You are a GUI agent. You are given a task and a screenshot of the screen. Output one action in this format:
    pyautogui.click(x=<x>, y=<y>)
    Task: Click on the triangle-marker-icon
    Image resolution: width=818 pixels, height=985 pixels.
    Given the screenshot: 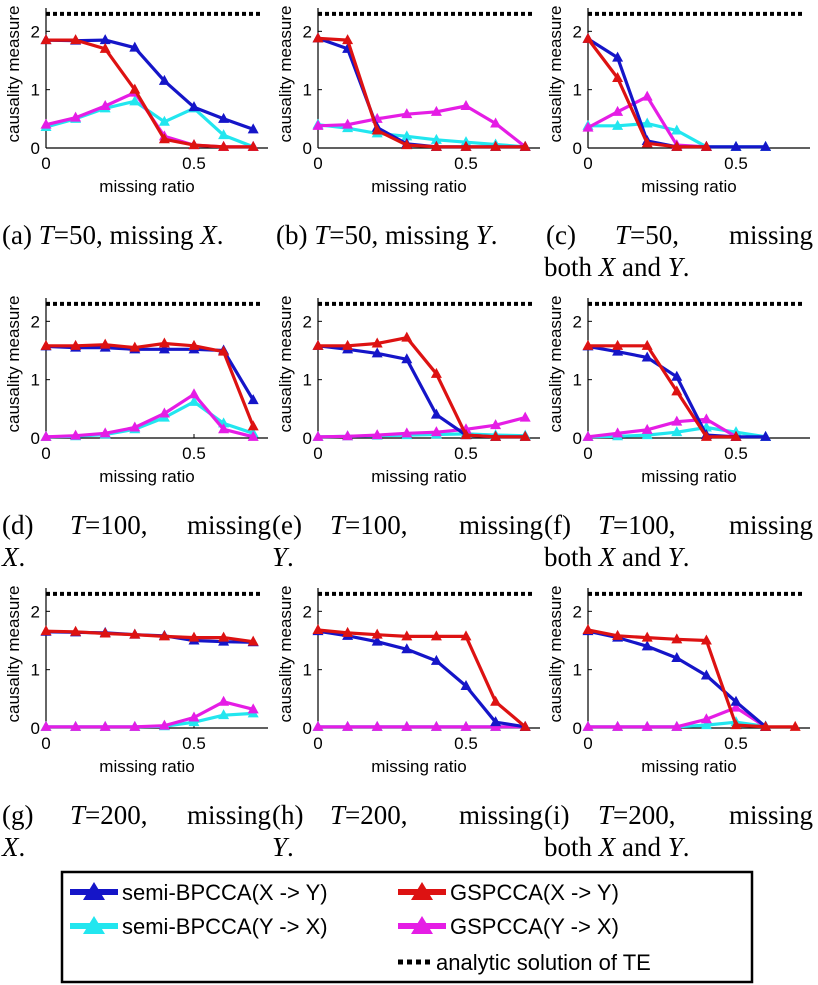 What is the action you would take?
    pyautogui.click(x=422, y=891)
    